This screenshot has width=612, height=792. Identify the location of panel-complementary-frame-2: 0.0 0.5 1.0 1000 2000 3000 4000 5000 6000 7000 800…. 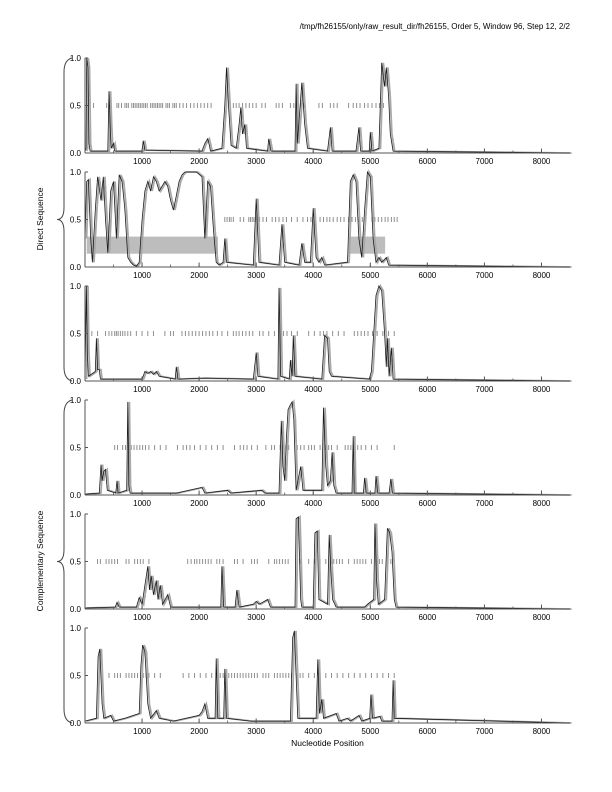
(321, 566).